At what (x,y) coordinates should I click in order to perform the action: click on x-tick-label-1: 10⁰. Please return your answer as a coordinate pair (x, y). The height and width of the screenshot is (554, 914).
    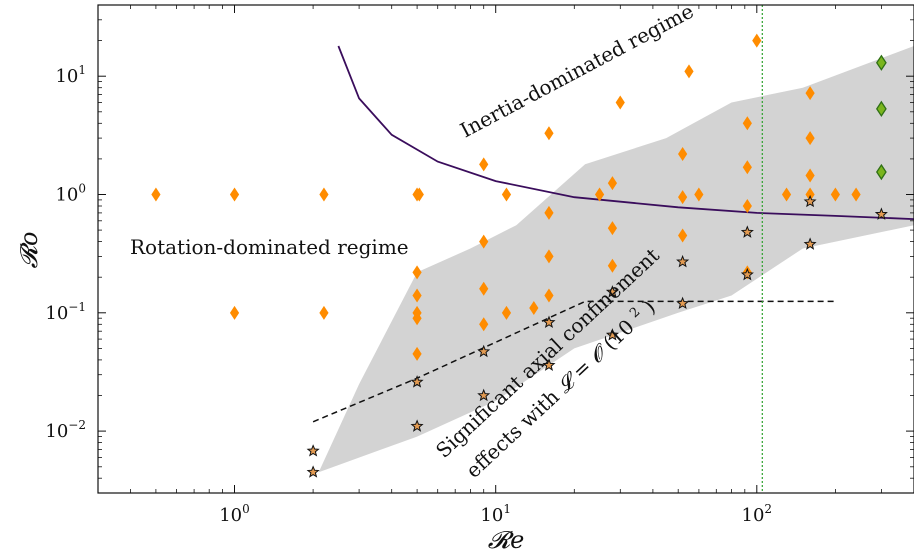
    Looking at the image, I should click on (234, 514).